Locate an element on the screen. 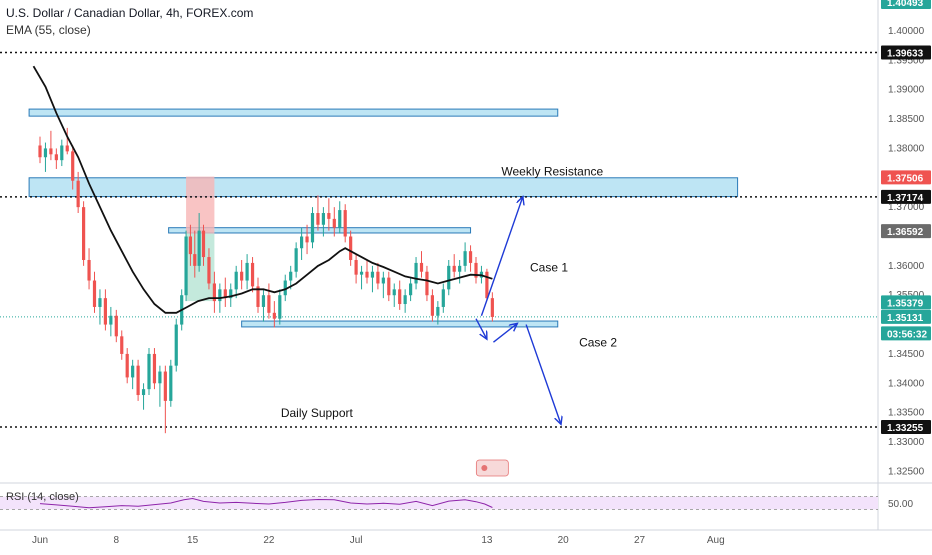 This screenshot has width=932, height=555. price-tick-label: 1.34000 is located at coordinates (906, 383).